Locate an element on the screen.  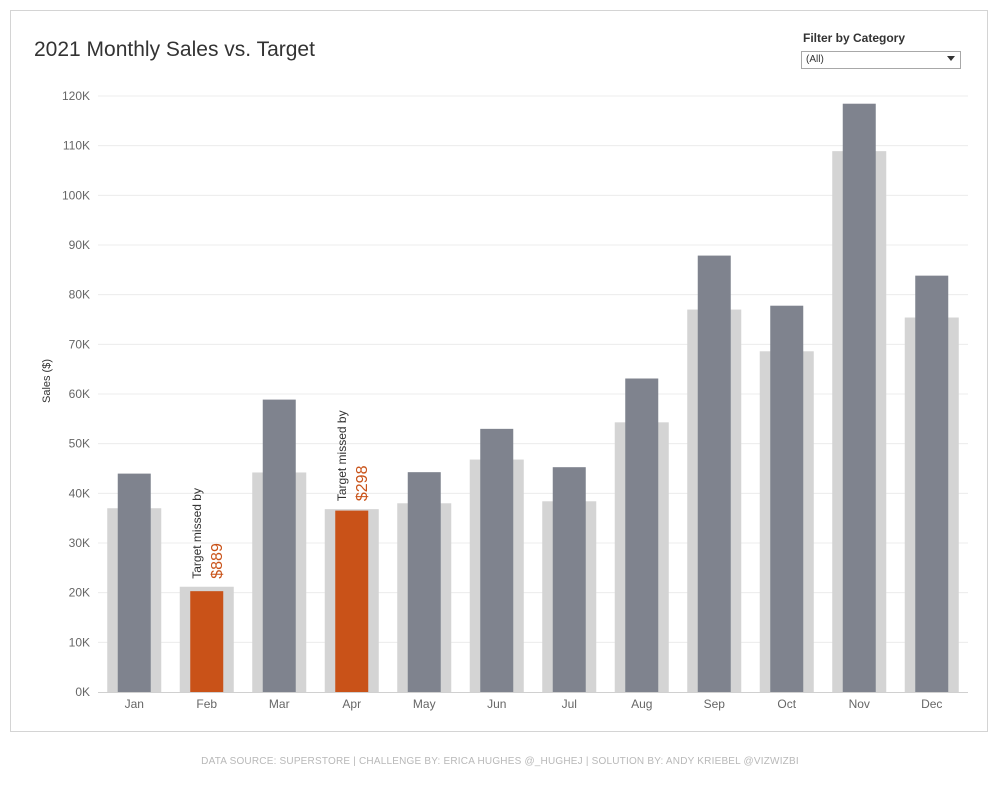
sales-bar-may is located at coordinates (424, 582).